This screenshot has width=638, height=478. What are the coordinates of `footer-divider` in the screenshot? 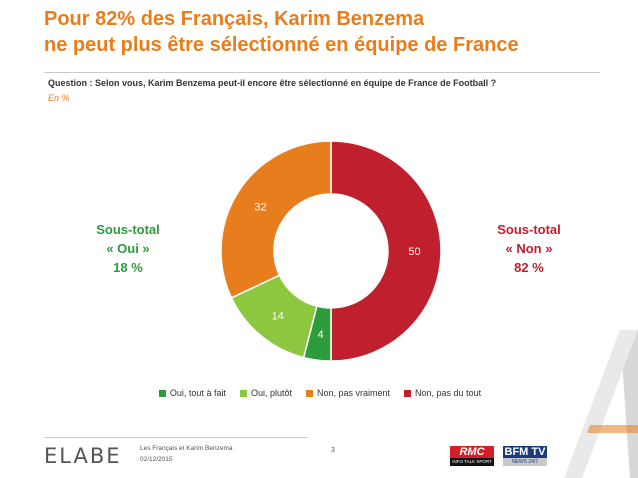 It's located at (176, 437).